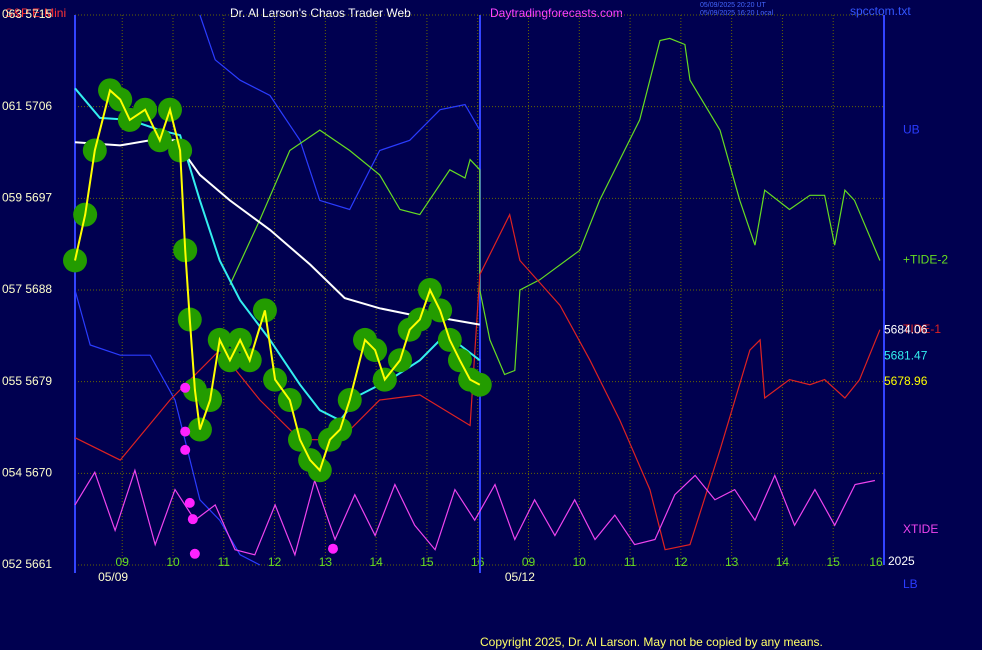  What do you see at coordinates (910, 584) in the screenshot?
I see `legend-label: LB` at bounding box center [910, 584].